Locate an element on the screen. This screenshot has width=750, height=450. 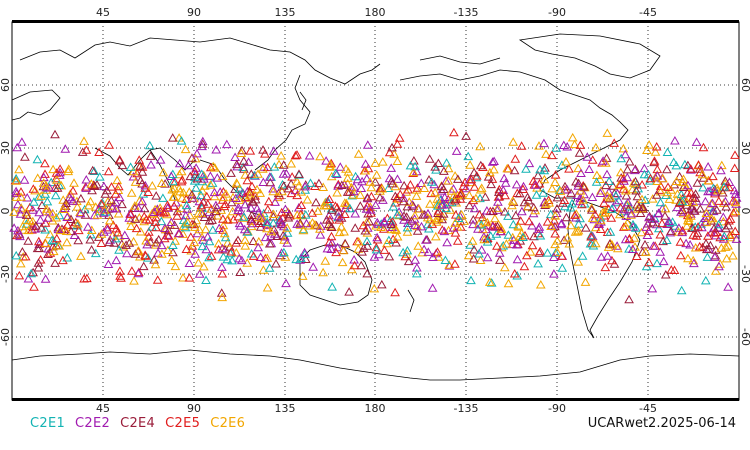
left-lat-label: 0 is located at coordinates (6, 211).